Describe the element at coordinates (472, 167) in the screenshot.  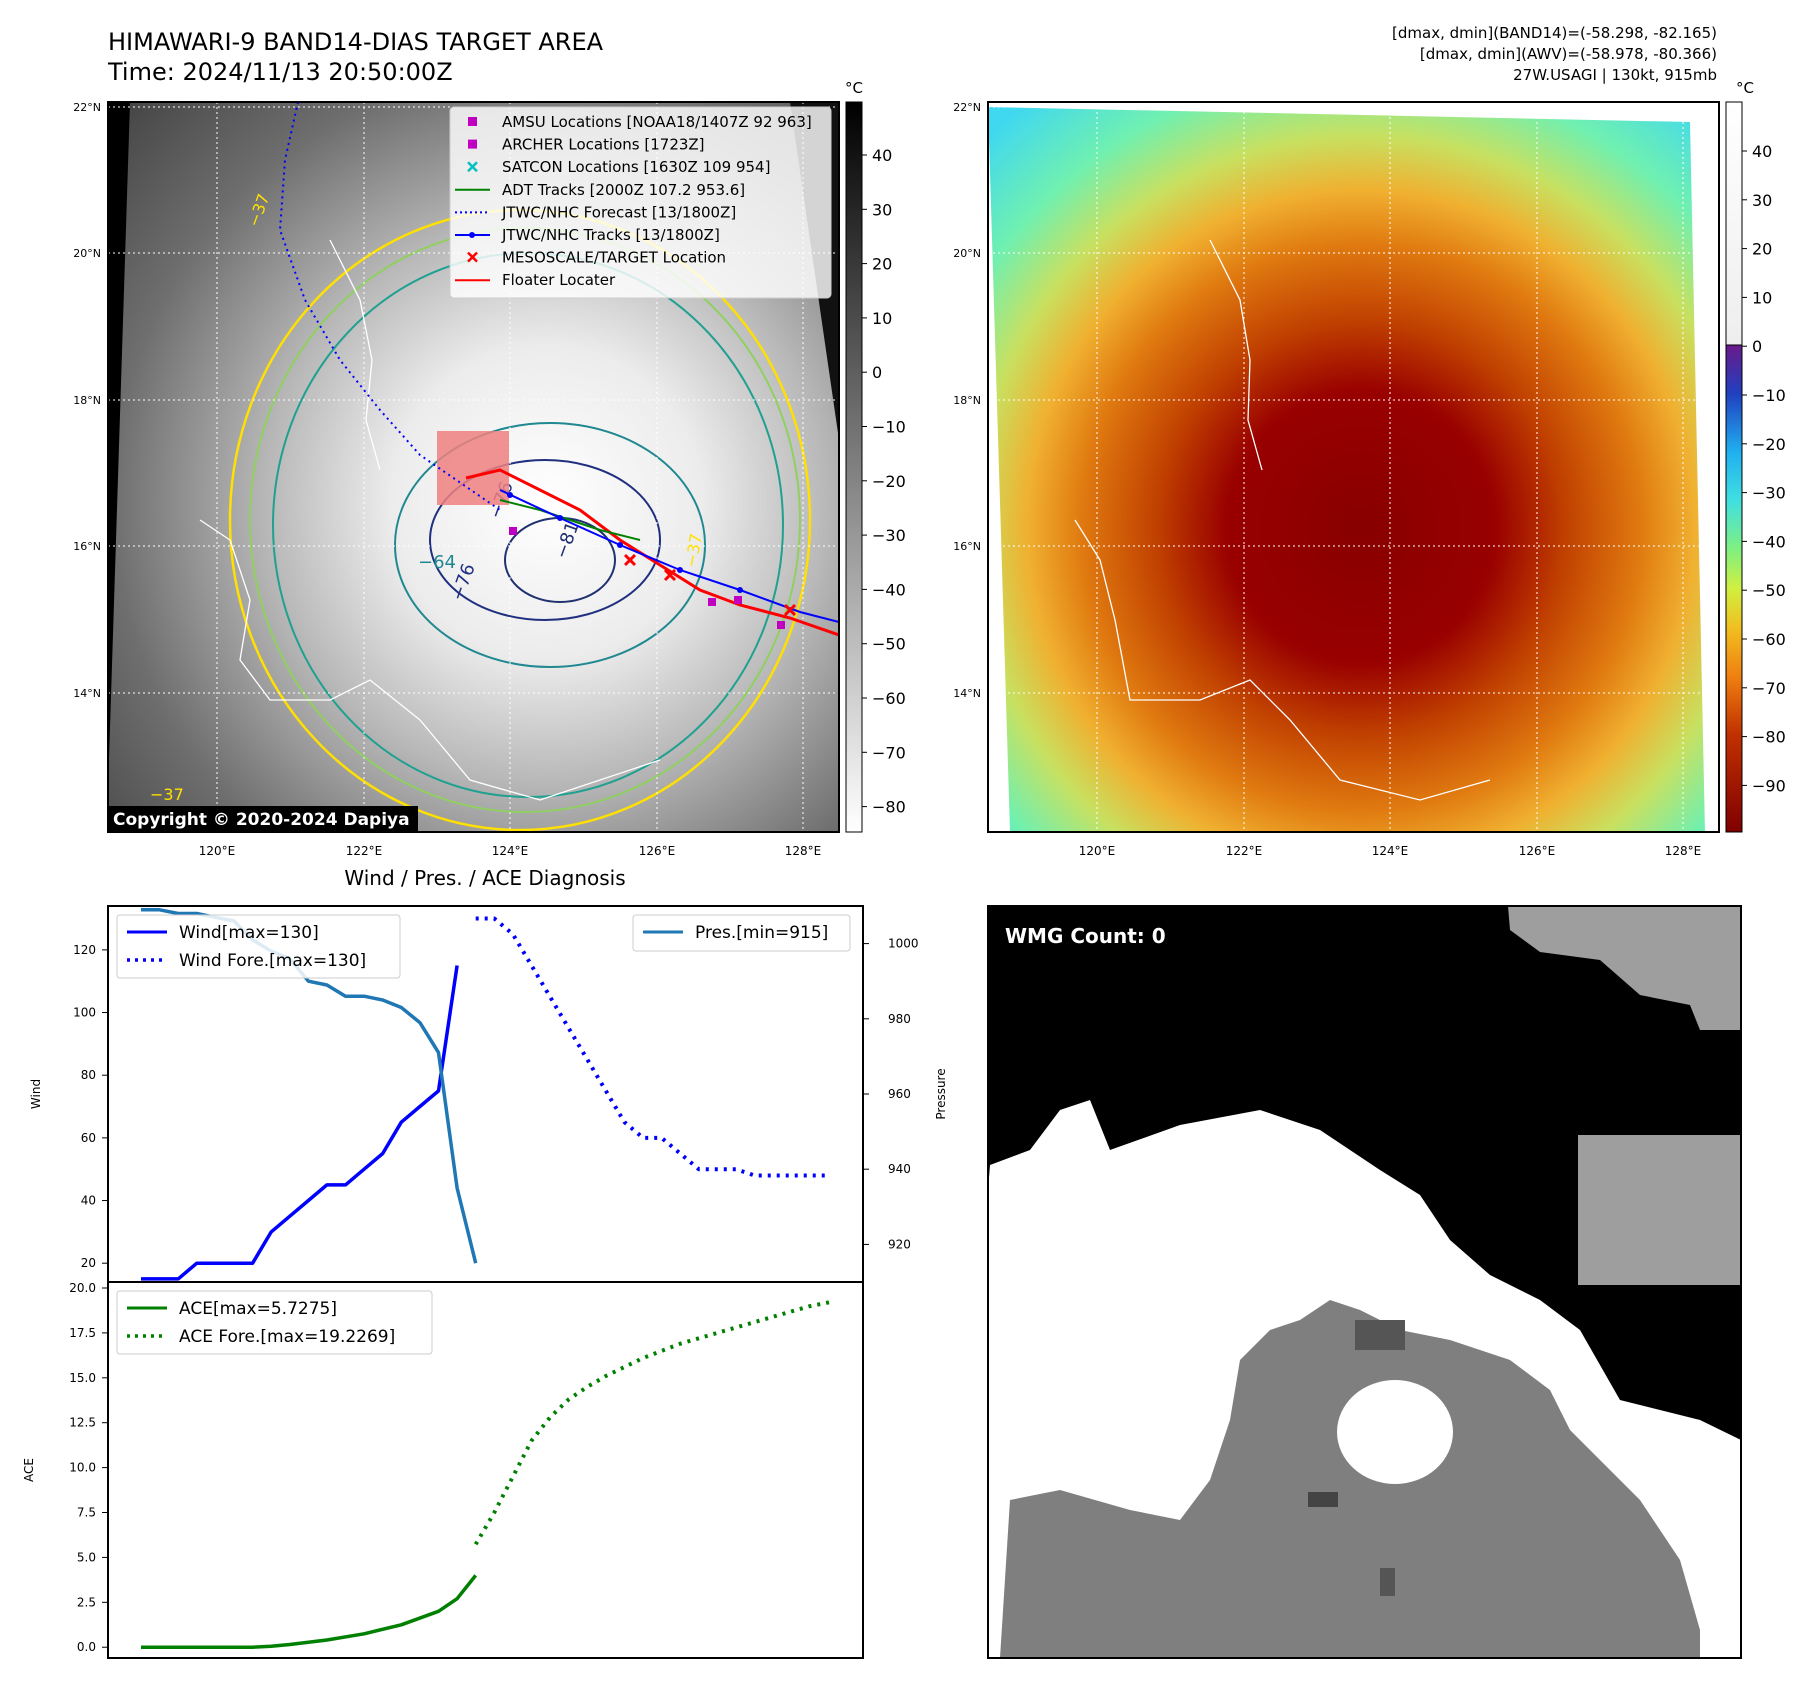
I see `legend-marker-x` at that location.